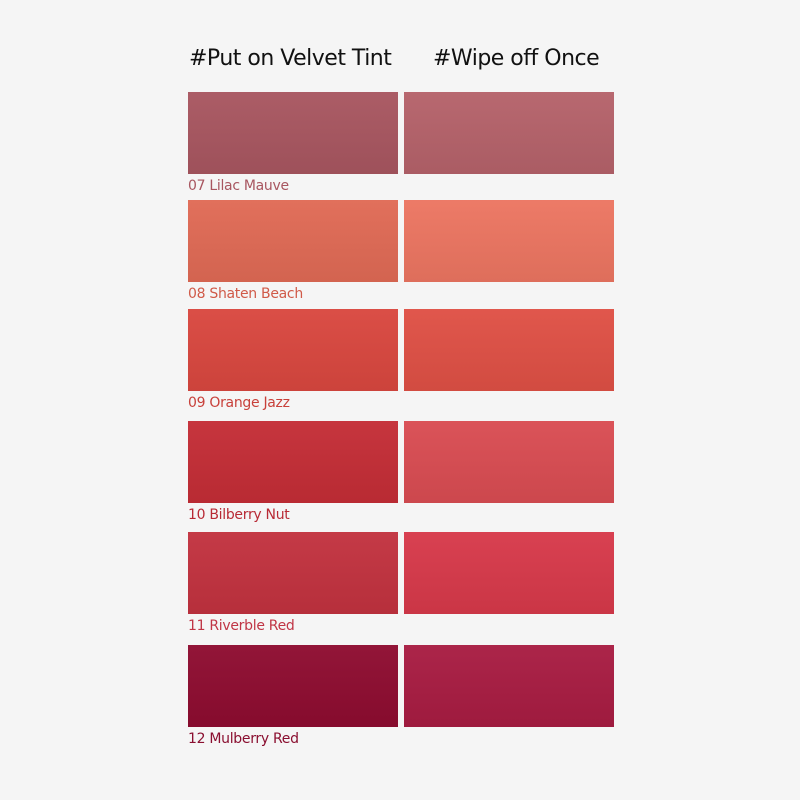 This screenshot has height=800, width=800. Describe the element at coordinates (239, 403) in the screenshot. I see `shade-label: 09 Orange Jazz` at that location.